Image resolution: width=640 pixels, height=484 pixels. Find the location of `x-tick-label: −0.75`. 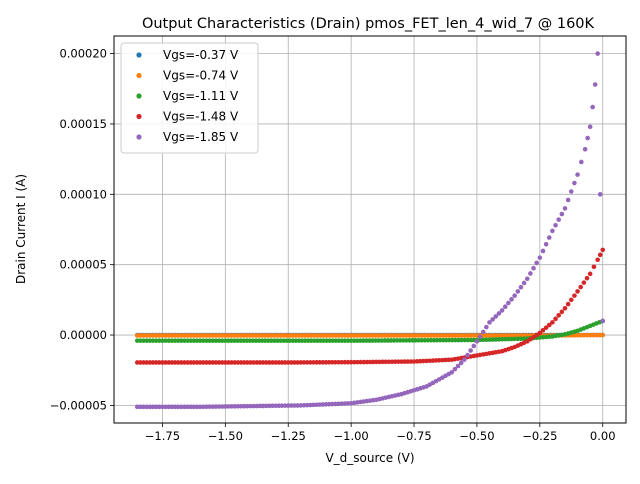

x-tick-label: −0.75 is located at coordinates (413, 436).